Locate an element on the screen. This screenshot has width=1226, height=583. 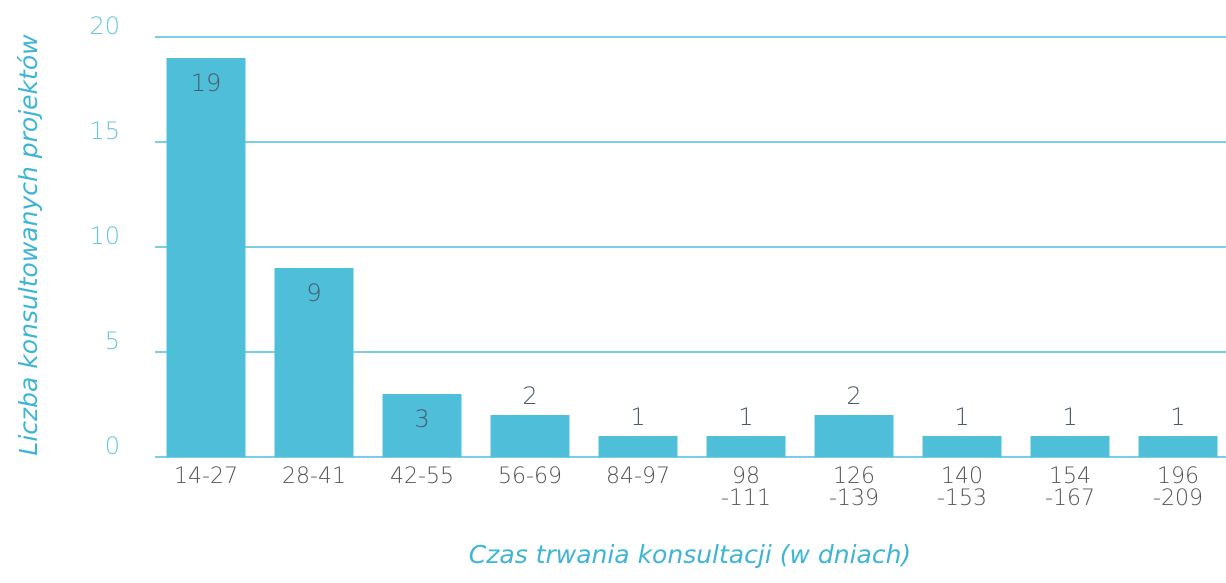
x-tick-label: 28-41 is located at coordinates (314, 476).